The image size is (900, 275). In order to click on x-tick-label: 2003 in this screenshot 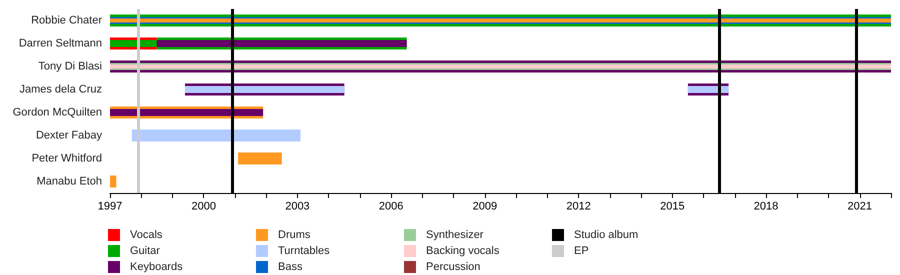, I will do `click(297, 206)`.